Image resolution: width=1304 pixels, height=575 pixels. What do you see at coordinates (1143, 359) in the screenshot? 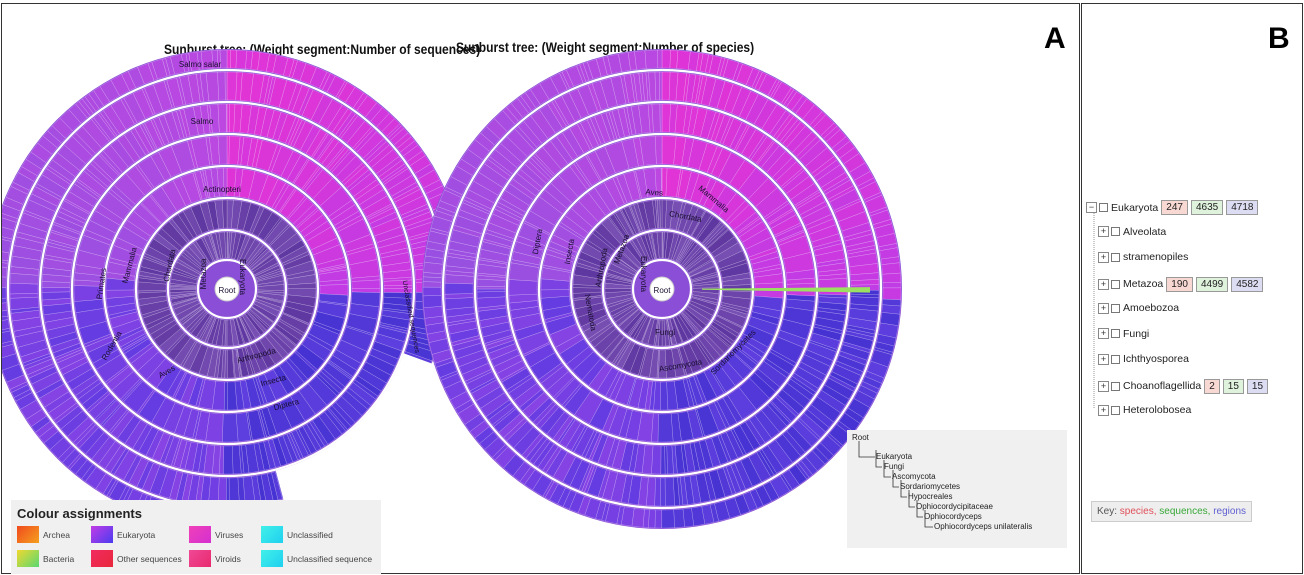
I see `tree-node: + Ichthyosporea` at bounding box center [1143, 359].